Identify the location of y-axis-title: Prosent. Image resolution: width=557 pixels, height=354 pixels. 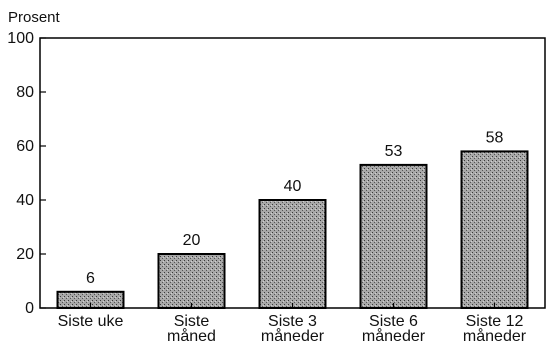
(34, 17).